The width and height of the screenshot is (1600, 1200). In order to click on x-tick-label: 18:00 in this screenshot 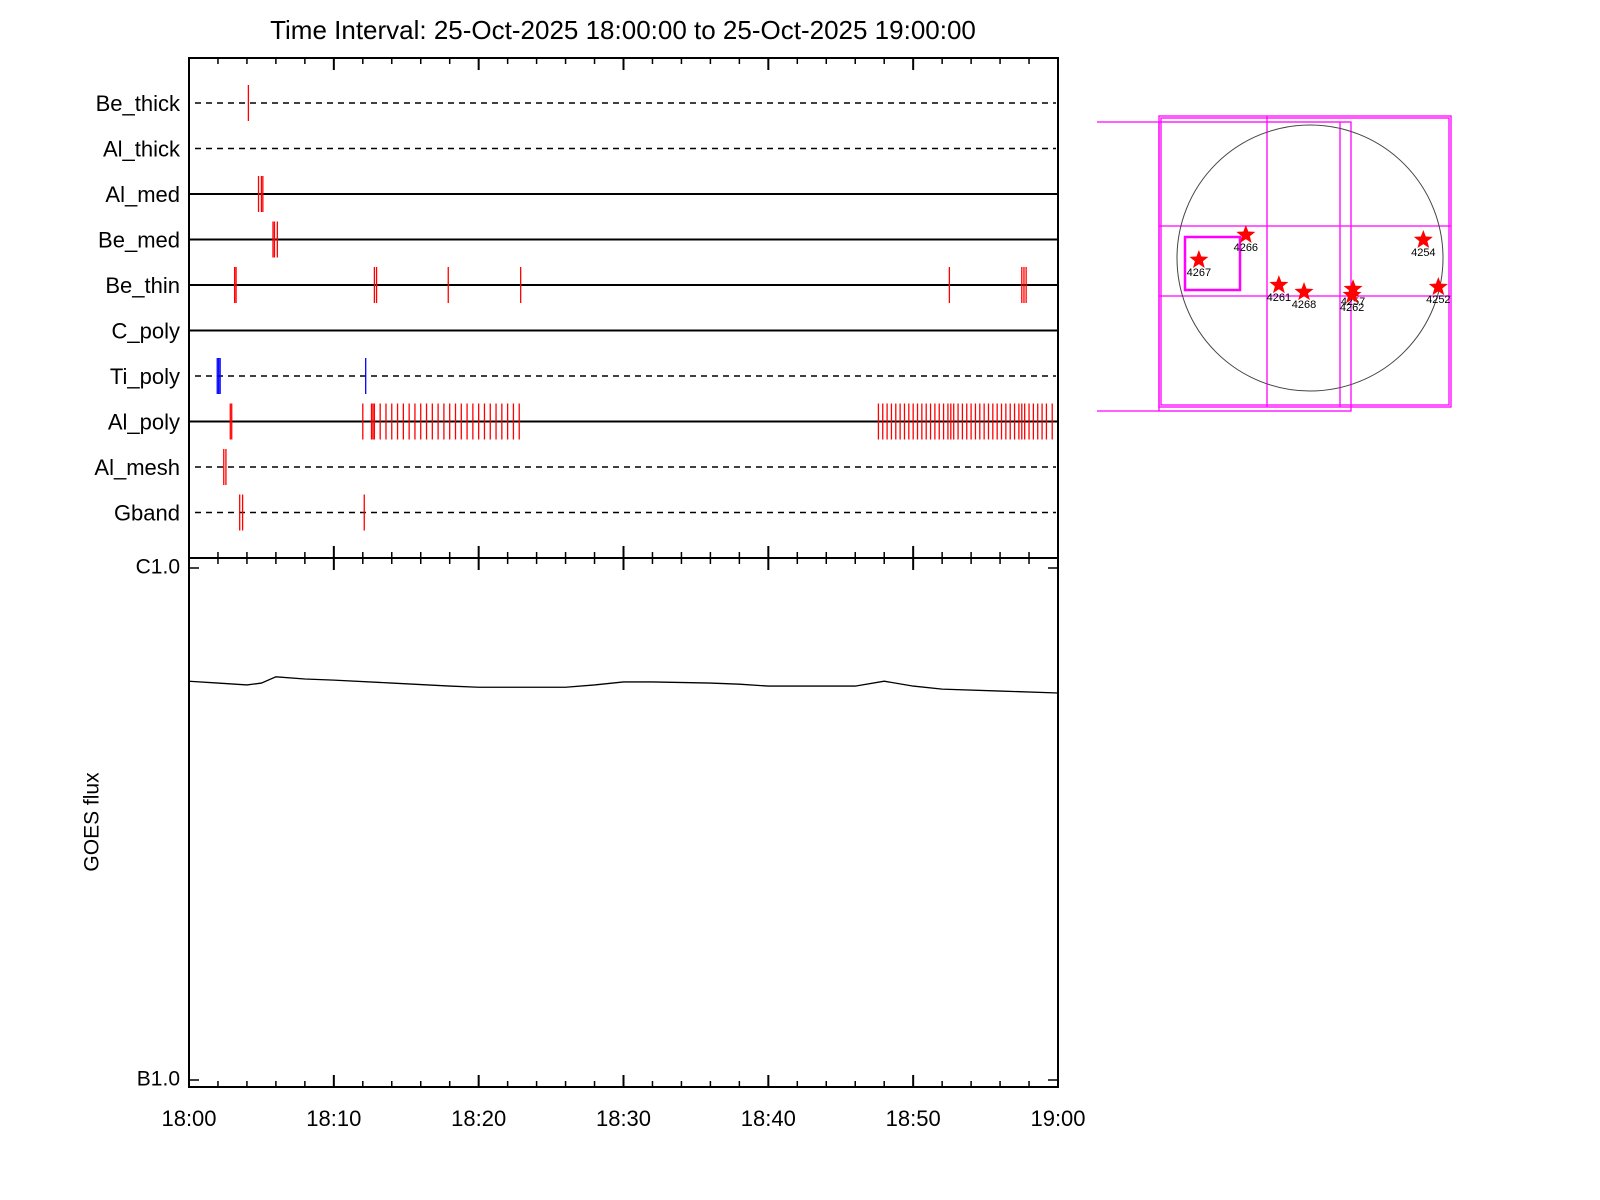, I will do `click(188, 1118)`.